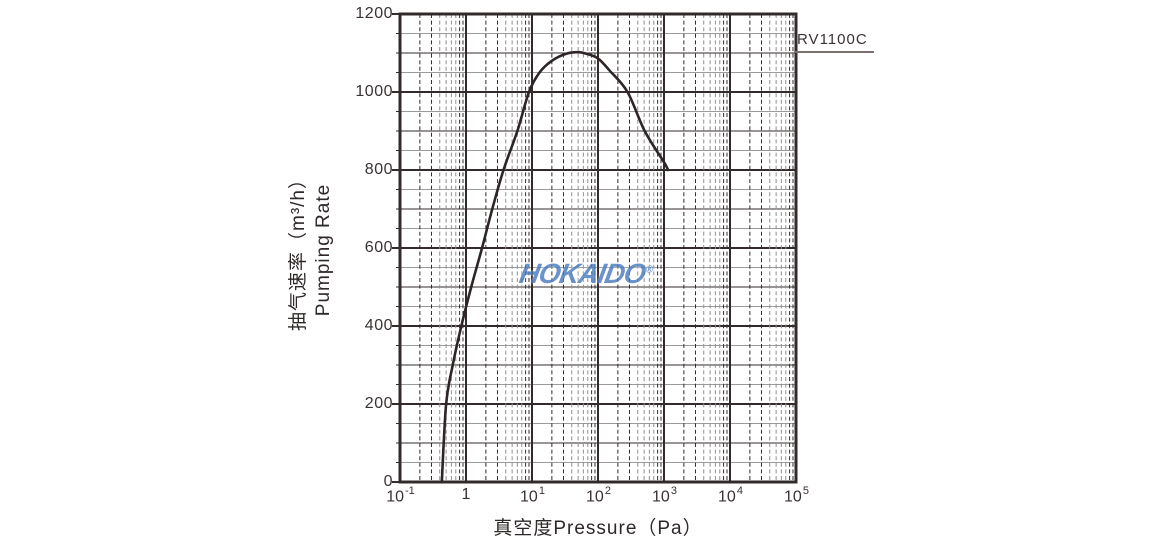  What do you see at coordinates (598, 528) in the screenshot?
I see `x-axis-title: 真空度Pressure（Pa）` at bounding box center [598, 528].